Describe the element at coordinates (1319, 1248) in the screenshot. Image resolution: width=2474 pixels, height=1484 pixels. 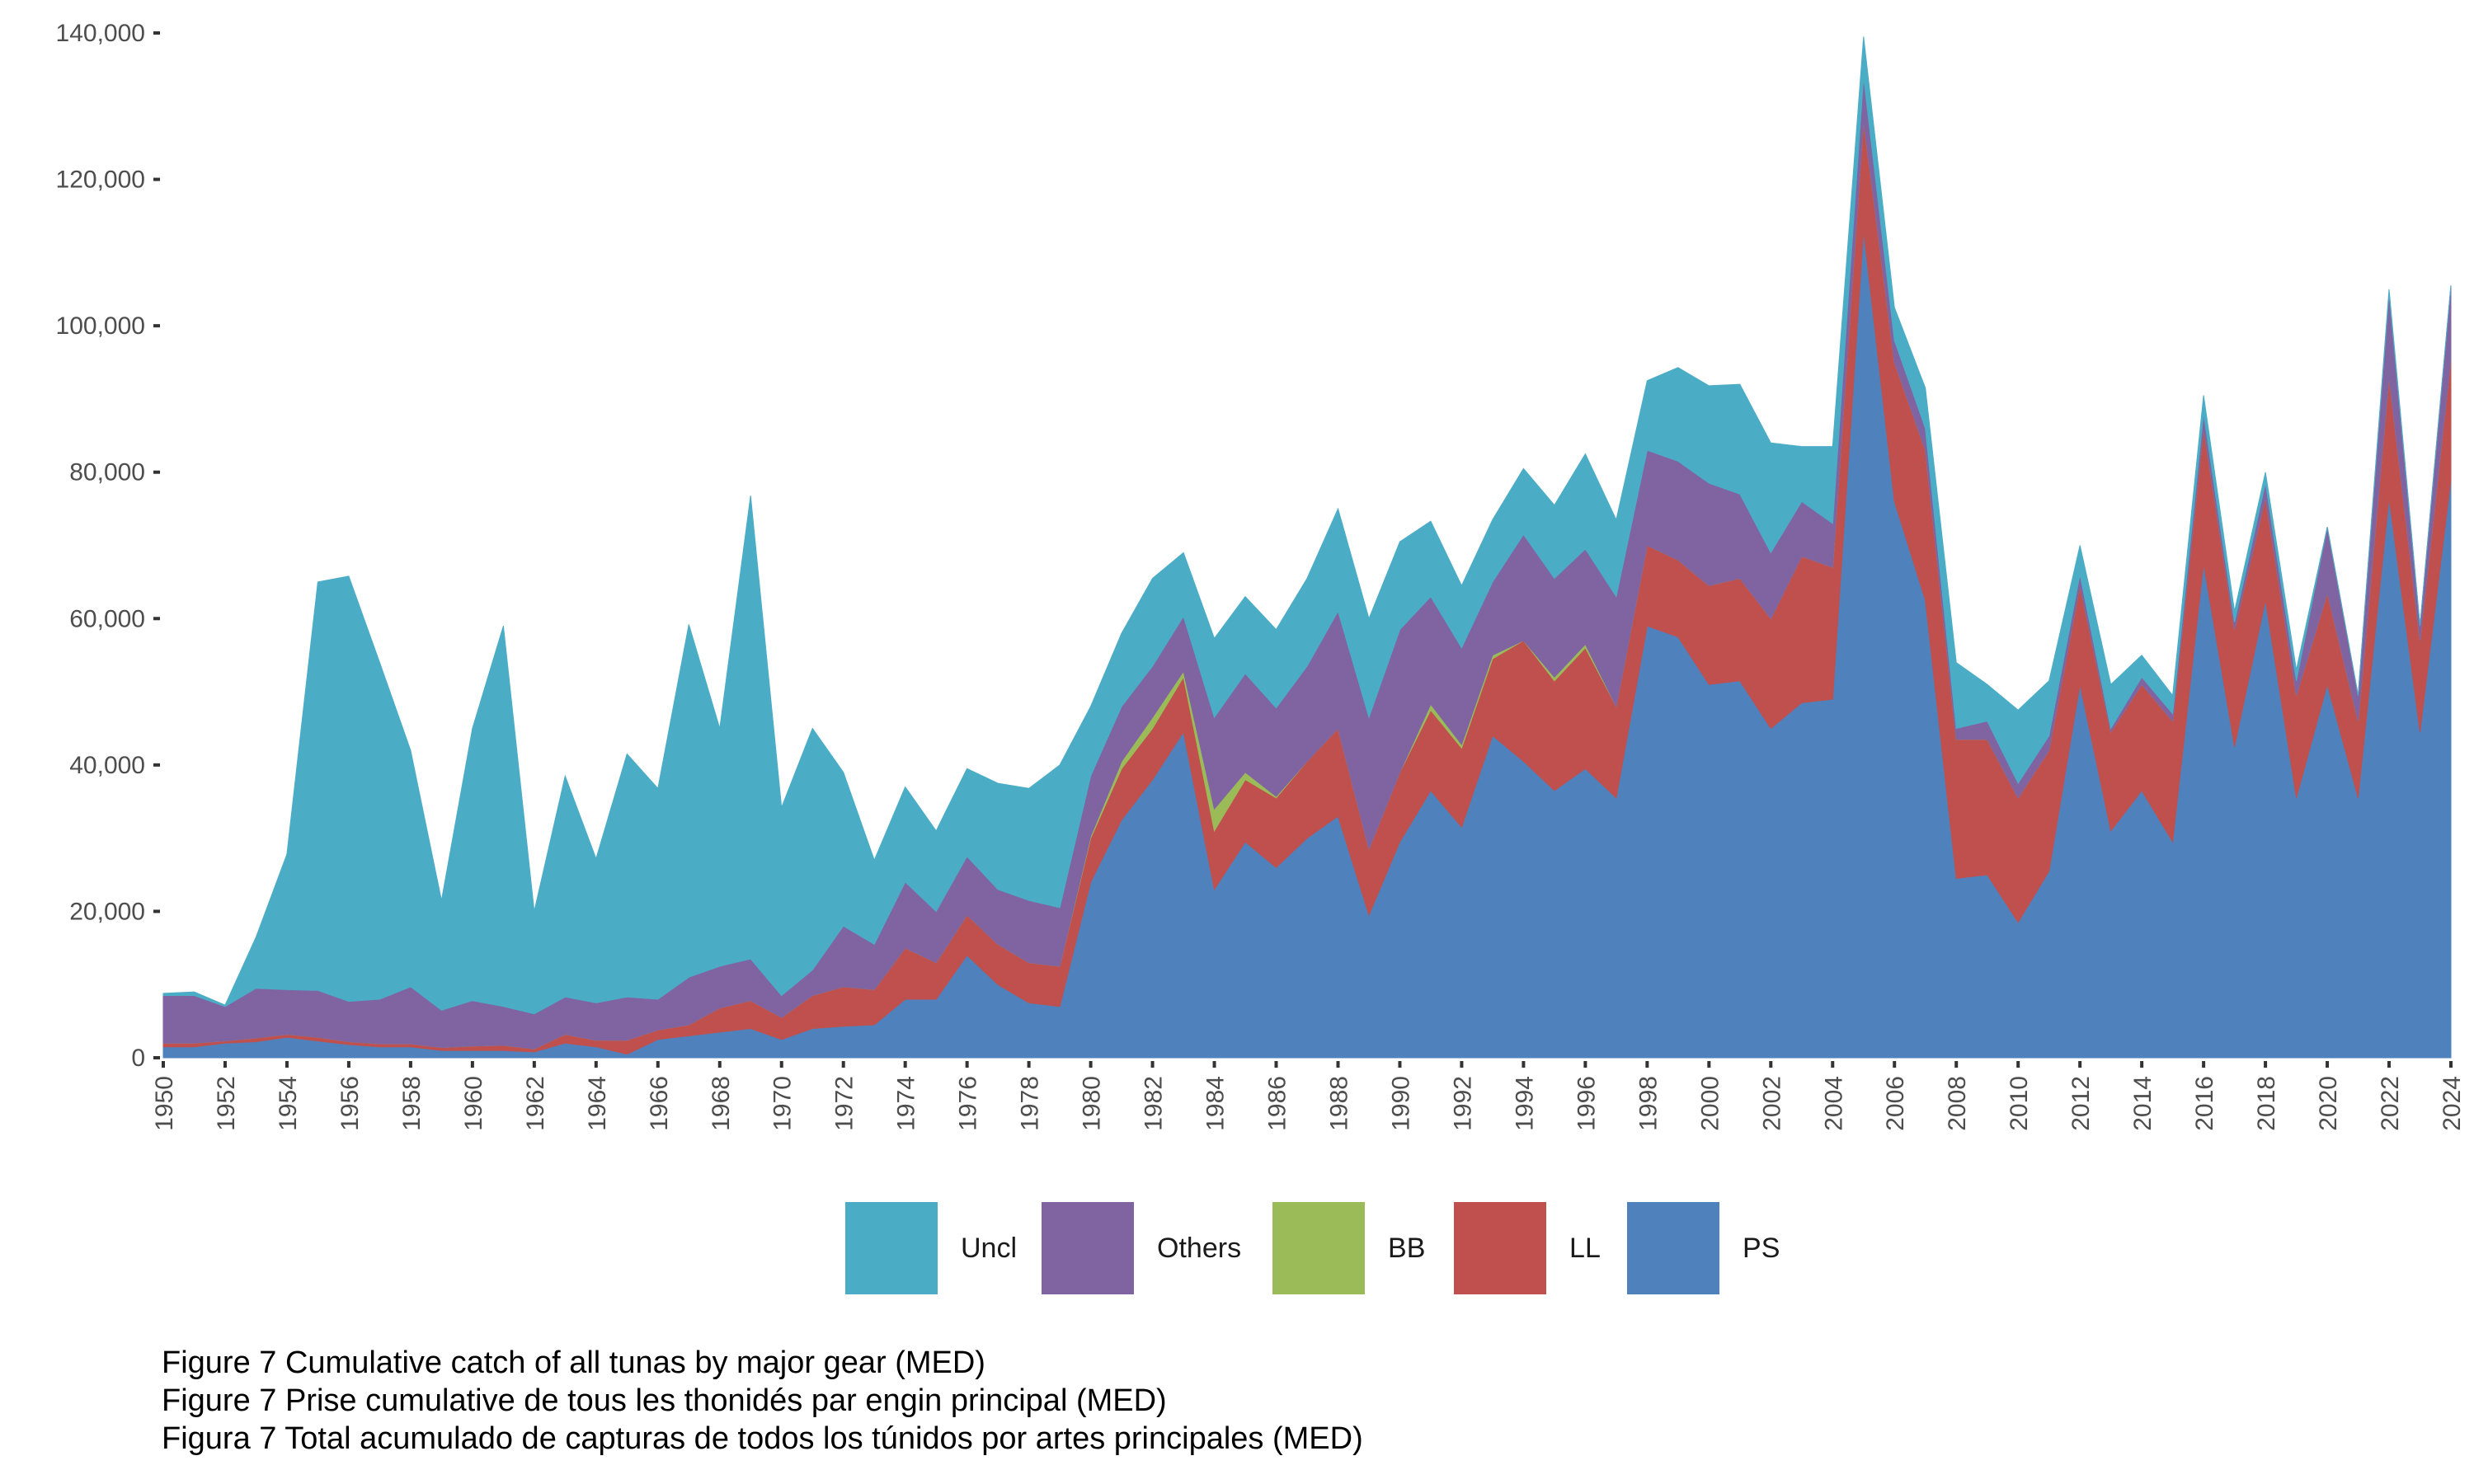
I see `legend-swatch-bb` at that location.